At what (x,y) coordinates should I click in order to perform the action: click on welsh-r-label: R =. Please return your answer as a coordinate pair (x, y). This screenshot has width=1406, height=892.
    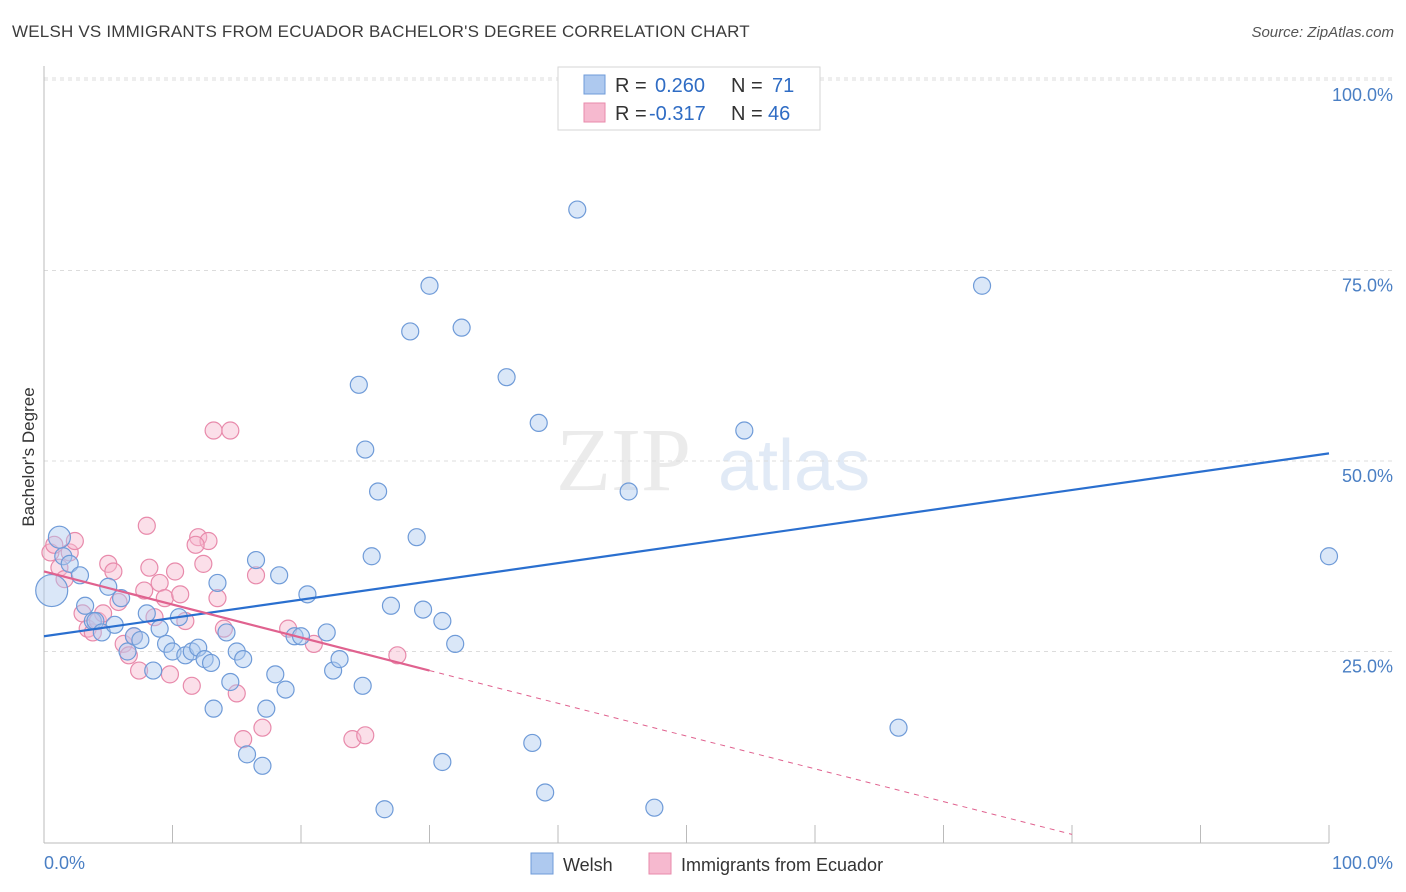
    Looking at the image, I should click on (631, 86).